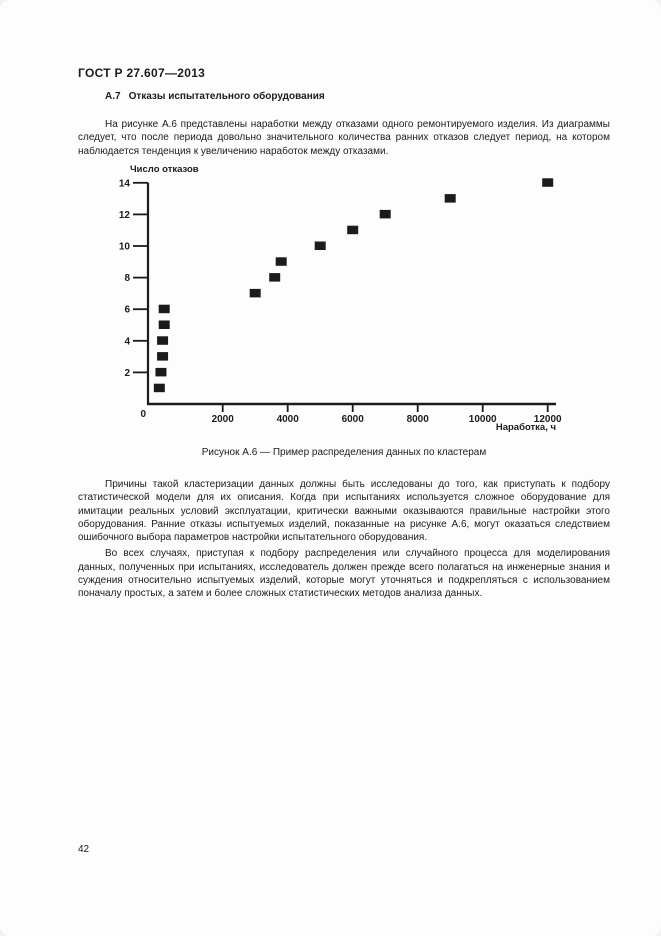 This screenshot has width=661, height=936. I want to click on svg-text: 2000, so click(223, 419).